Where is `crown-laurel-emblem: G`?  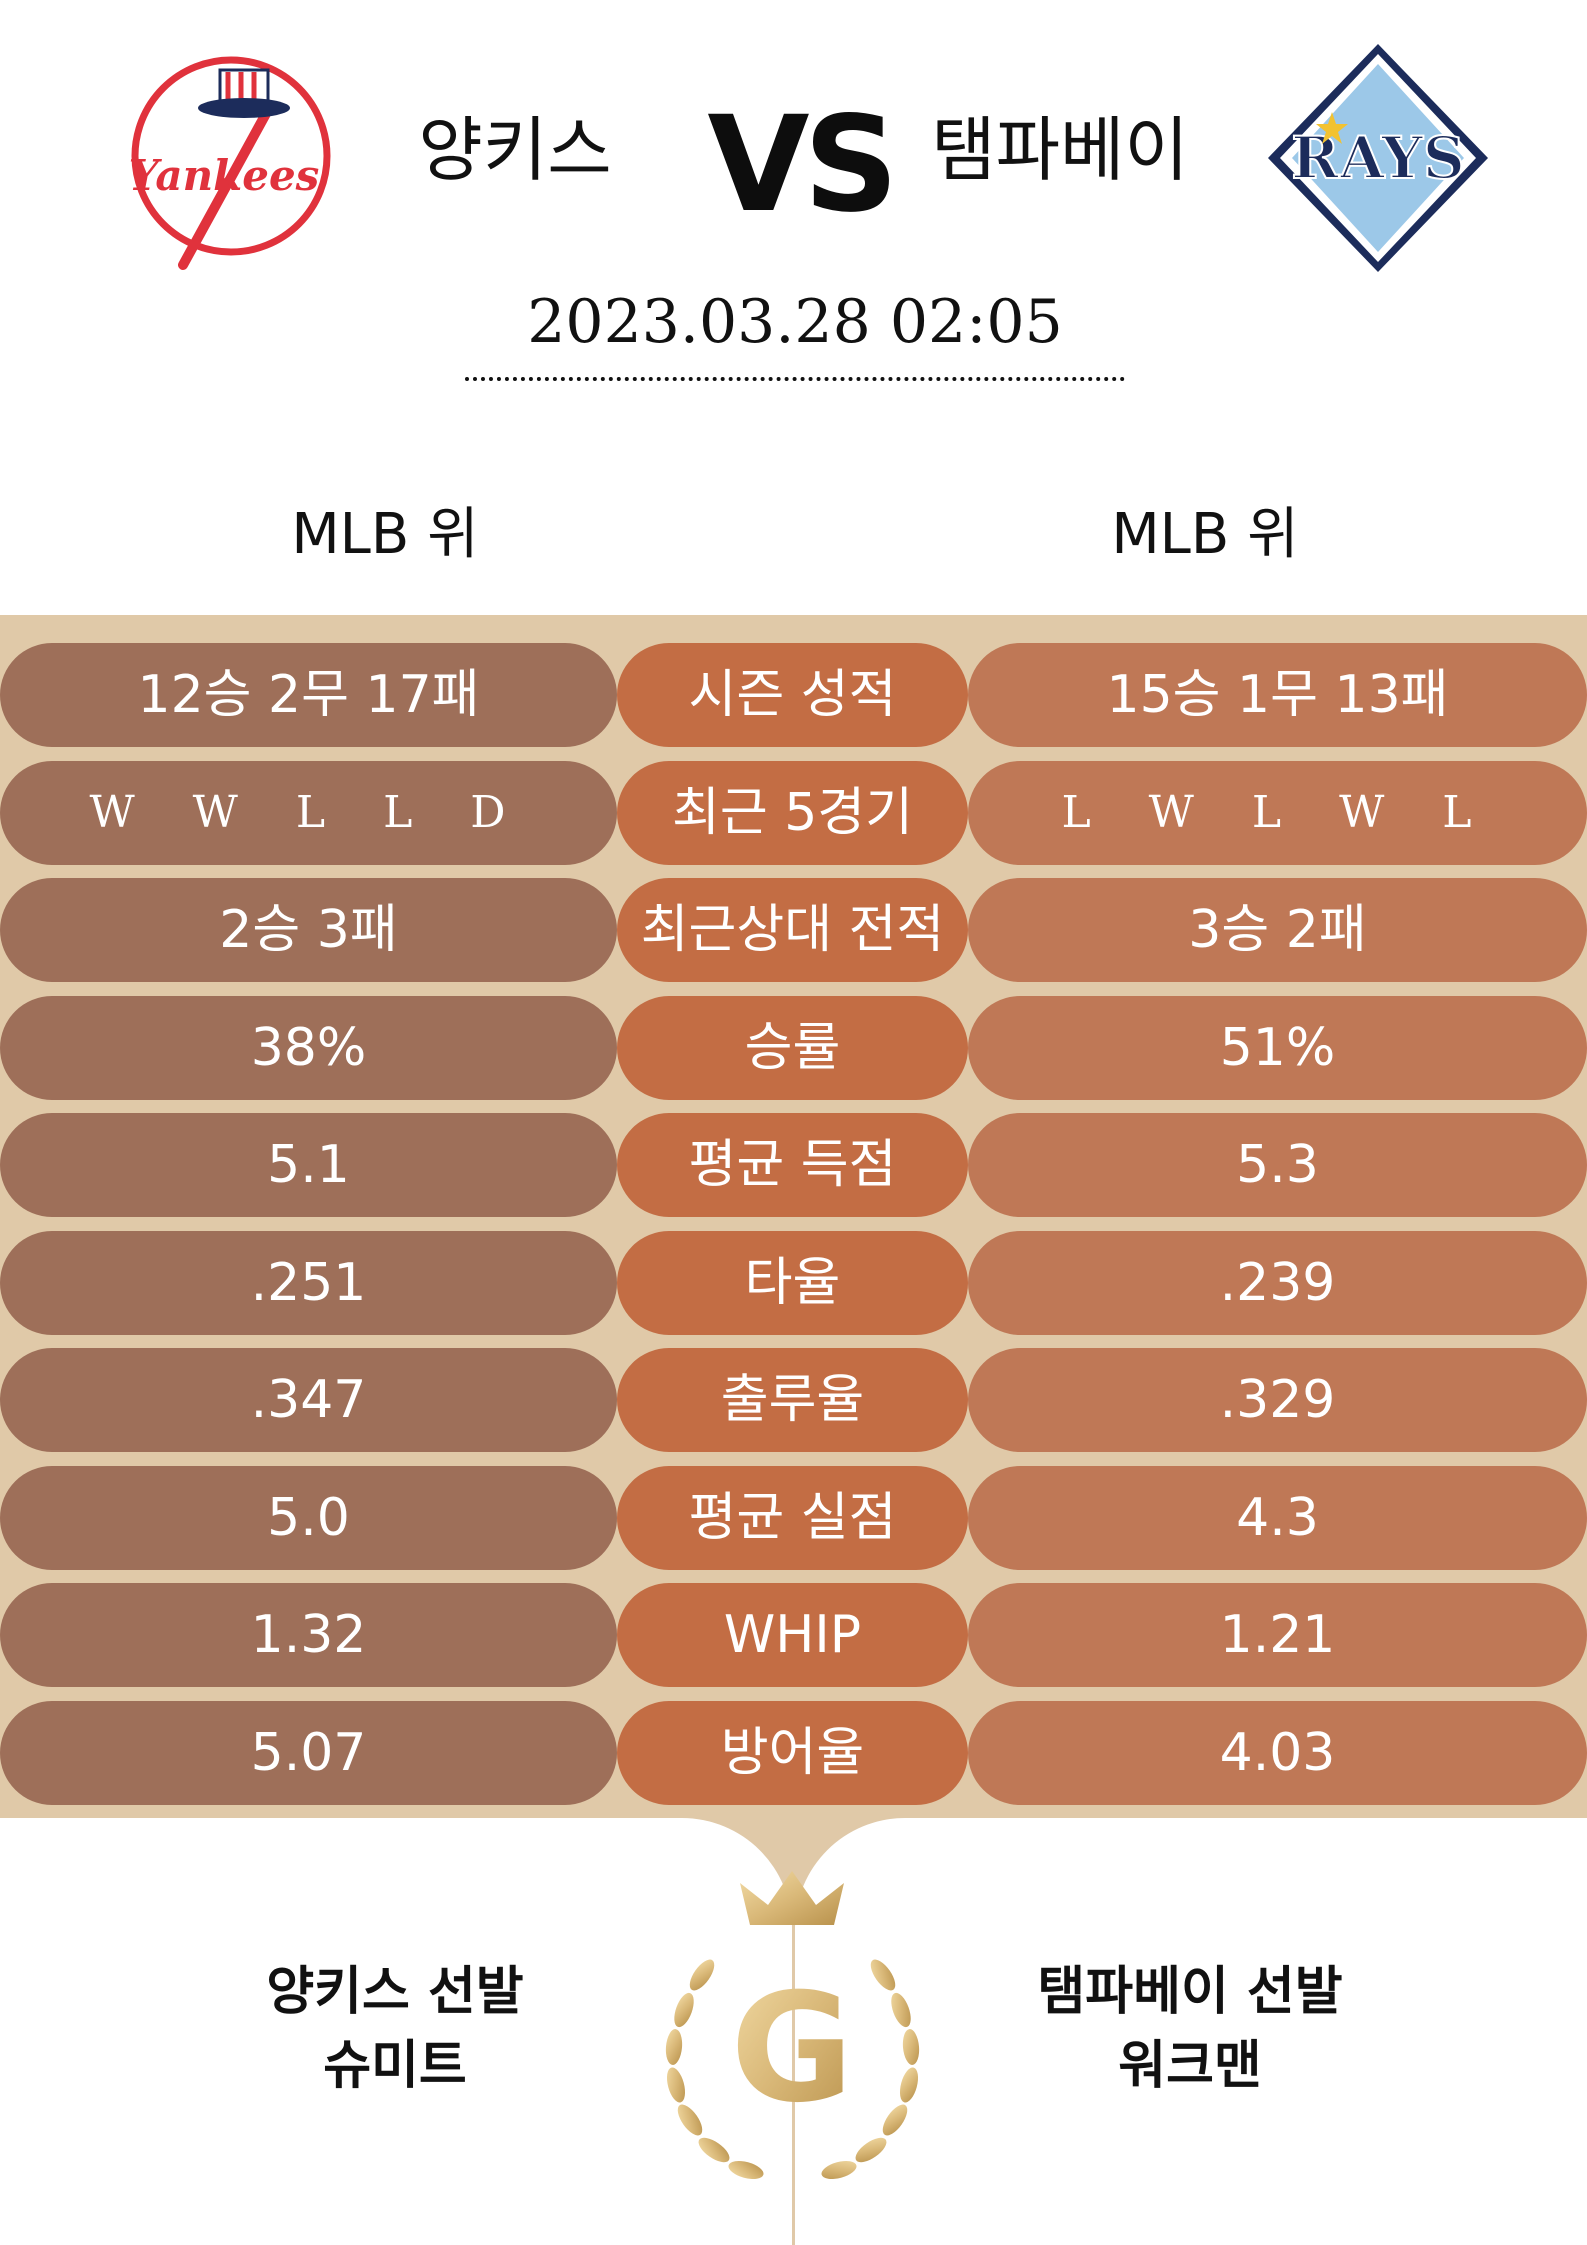
crown-laurel-emblem: G is located at coordinates (792, 2025).